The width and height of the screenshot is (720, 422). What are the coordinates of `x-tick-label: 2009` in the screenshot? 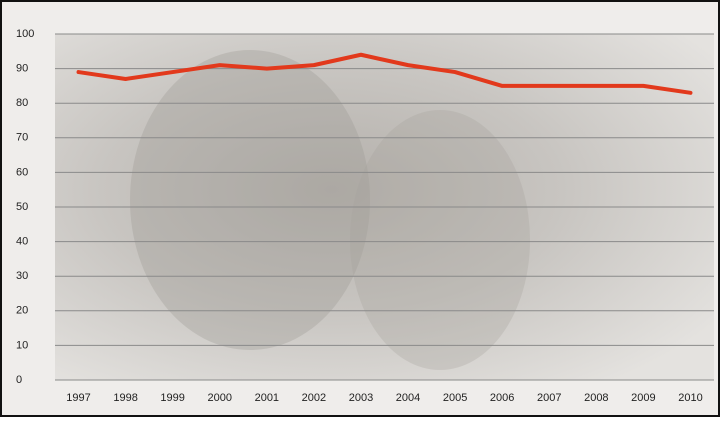 It's located at (643, 398).